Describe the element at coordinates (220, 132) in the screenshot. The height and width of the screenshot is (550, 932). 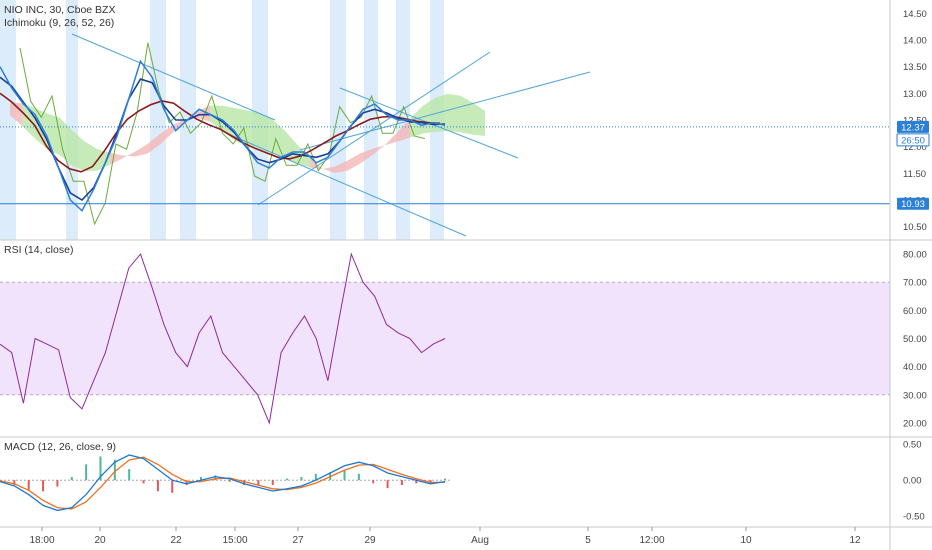
I see `kijun-sen-line` at that location.